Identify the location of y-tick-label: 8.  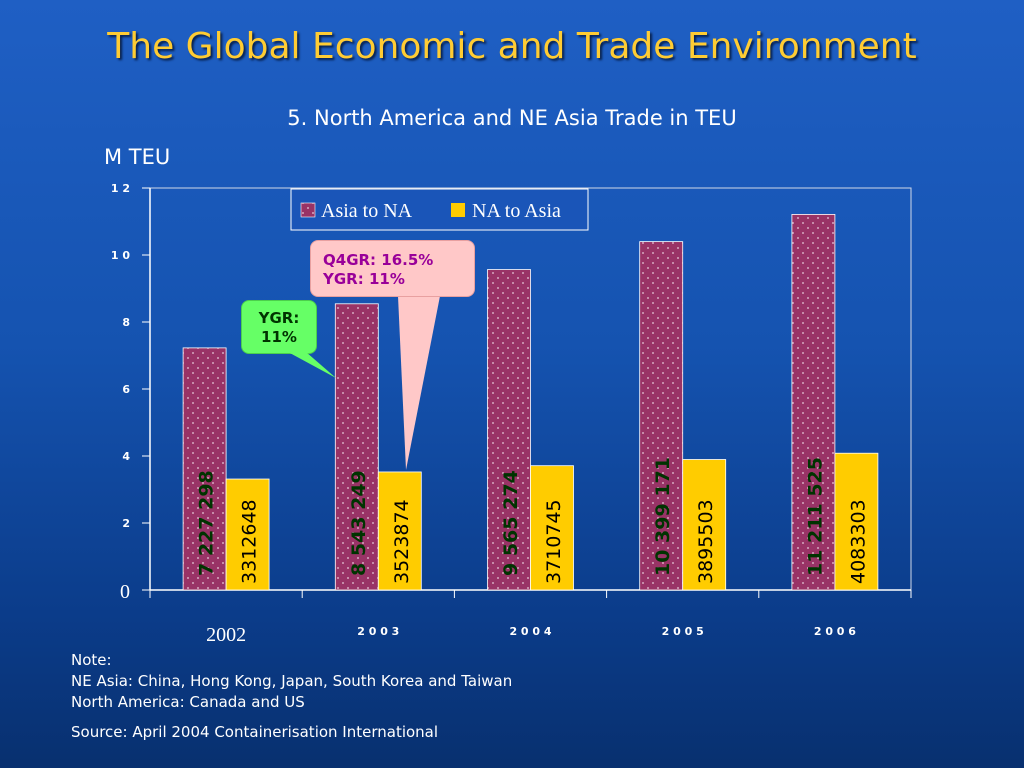
(126, 322).